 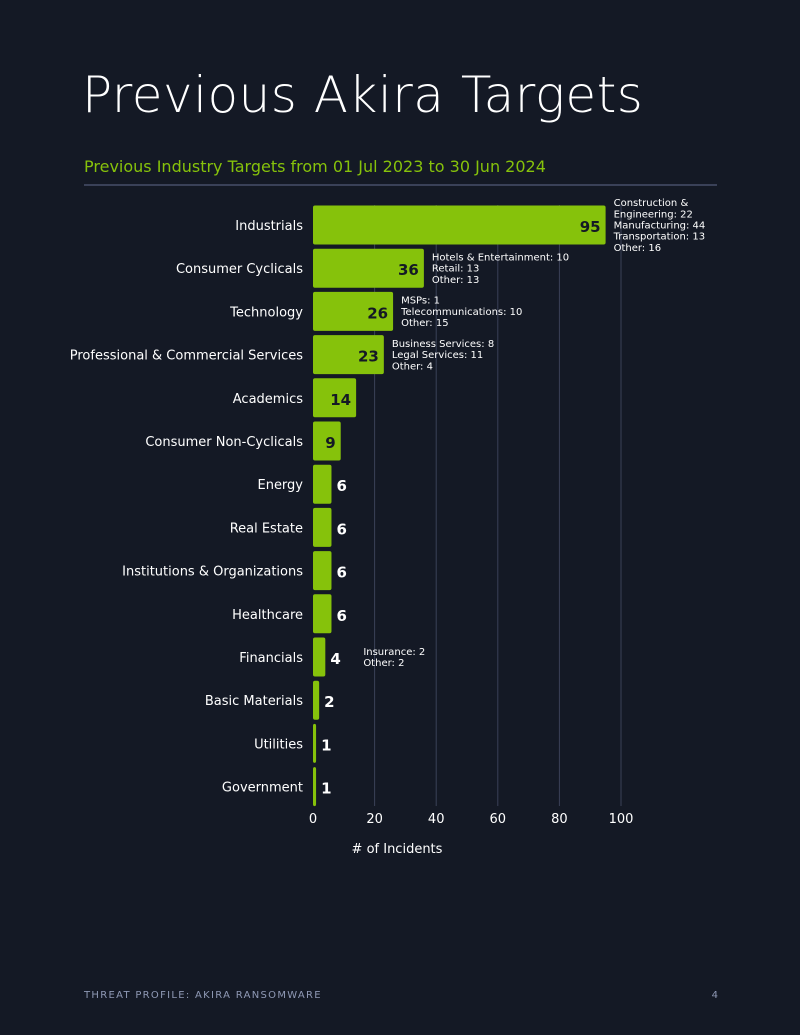 What do you see at coordinates (394, 652) in the screenshot?
I see `annotation-label: Insurance: 2` at bounding box center [394, 652].